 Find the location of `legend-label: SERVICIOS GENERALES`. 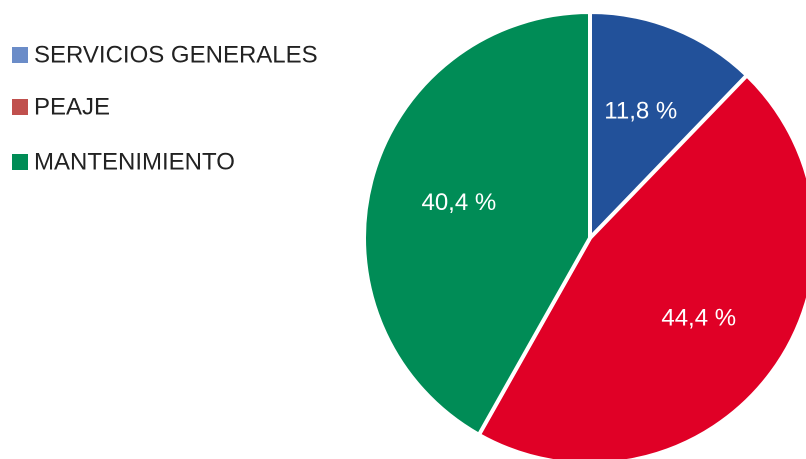

legend-label: SERVICIOS GENERALES is located at coordinates (176, 54).